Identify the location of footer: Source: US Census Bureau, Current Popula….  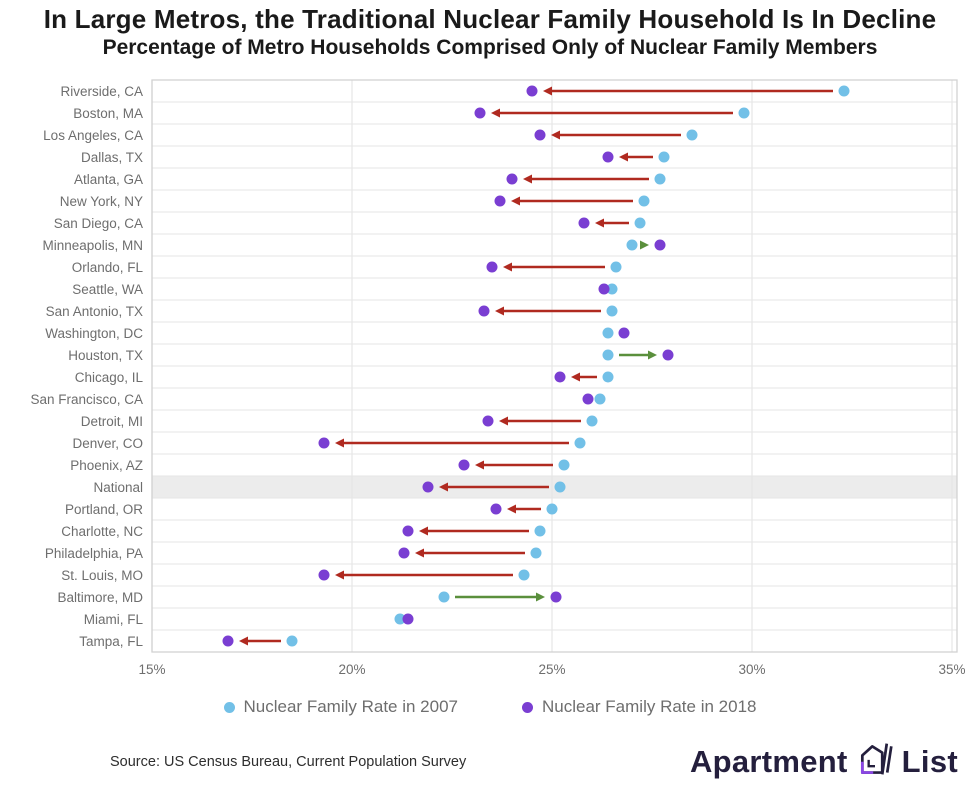
(490, 766).